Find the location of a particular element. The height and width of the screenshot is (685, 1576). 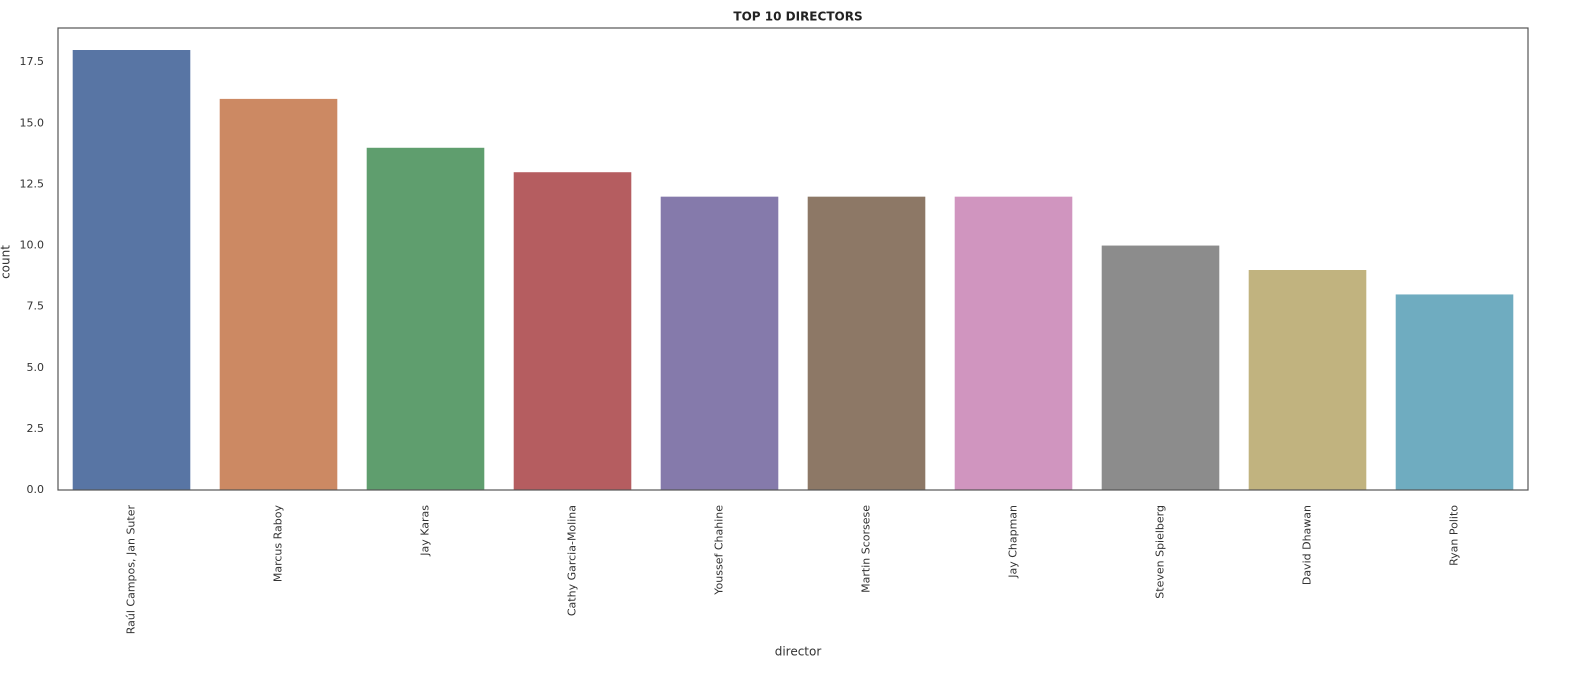

x-tick-label: Jay Karas is located at coordinates (425, 531).